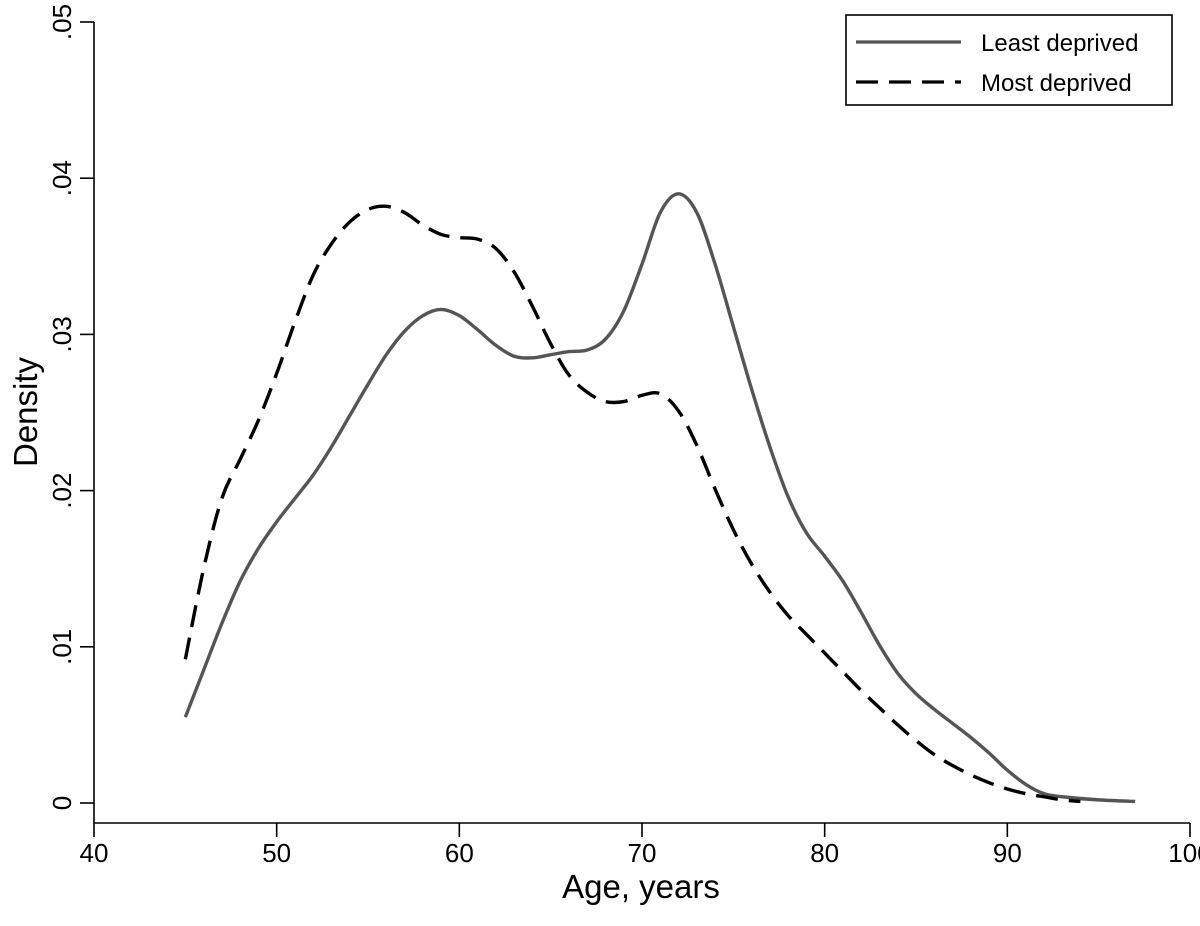 The width and height of the screenshot is (1200, 926). Describe the element at coordinates (1056, 83) in the screenshot. I see `legend-label-most-deprived: Most deprived` at that location.